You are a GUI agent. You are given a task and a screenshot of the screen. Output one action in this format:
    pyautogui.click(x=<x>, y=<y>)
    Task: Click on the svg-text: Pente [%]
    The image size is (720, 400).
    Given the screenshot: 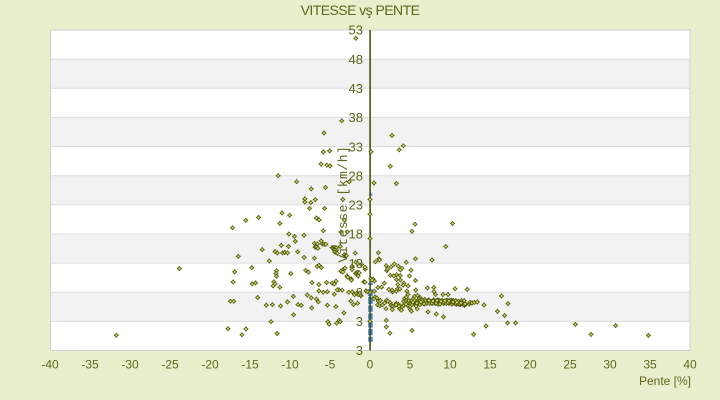 What is the action you would take?
    pyautogui.click(x=665, y=381)
    